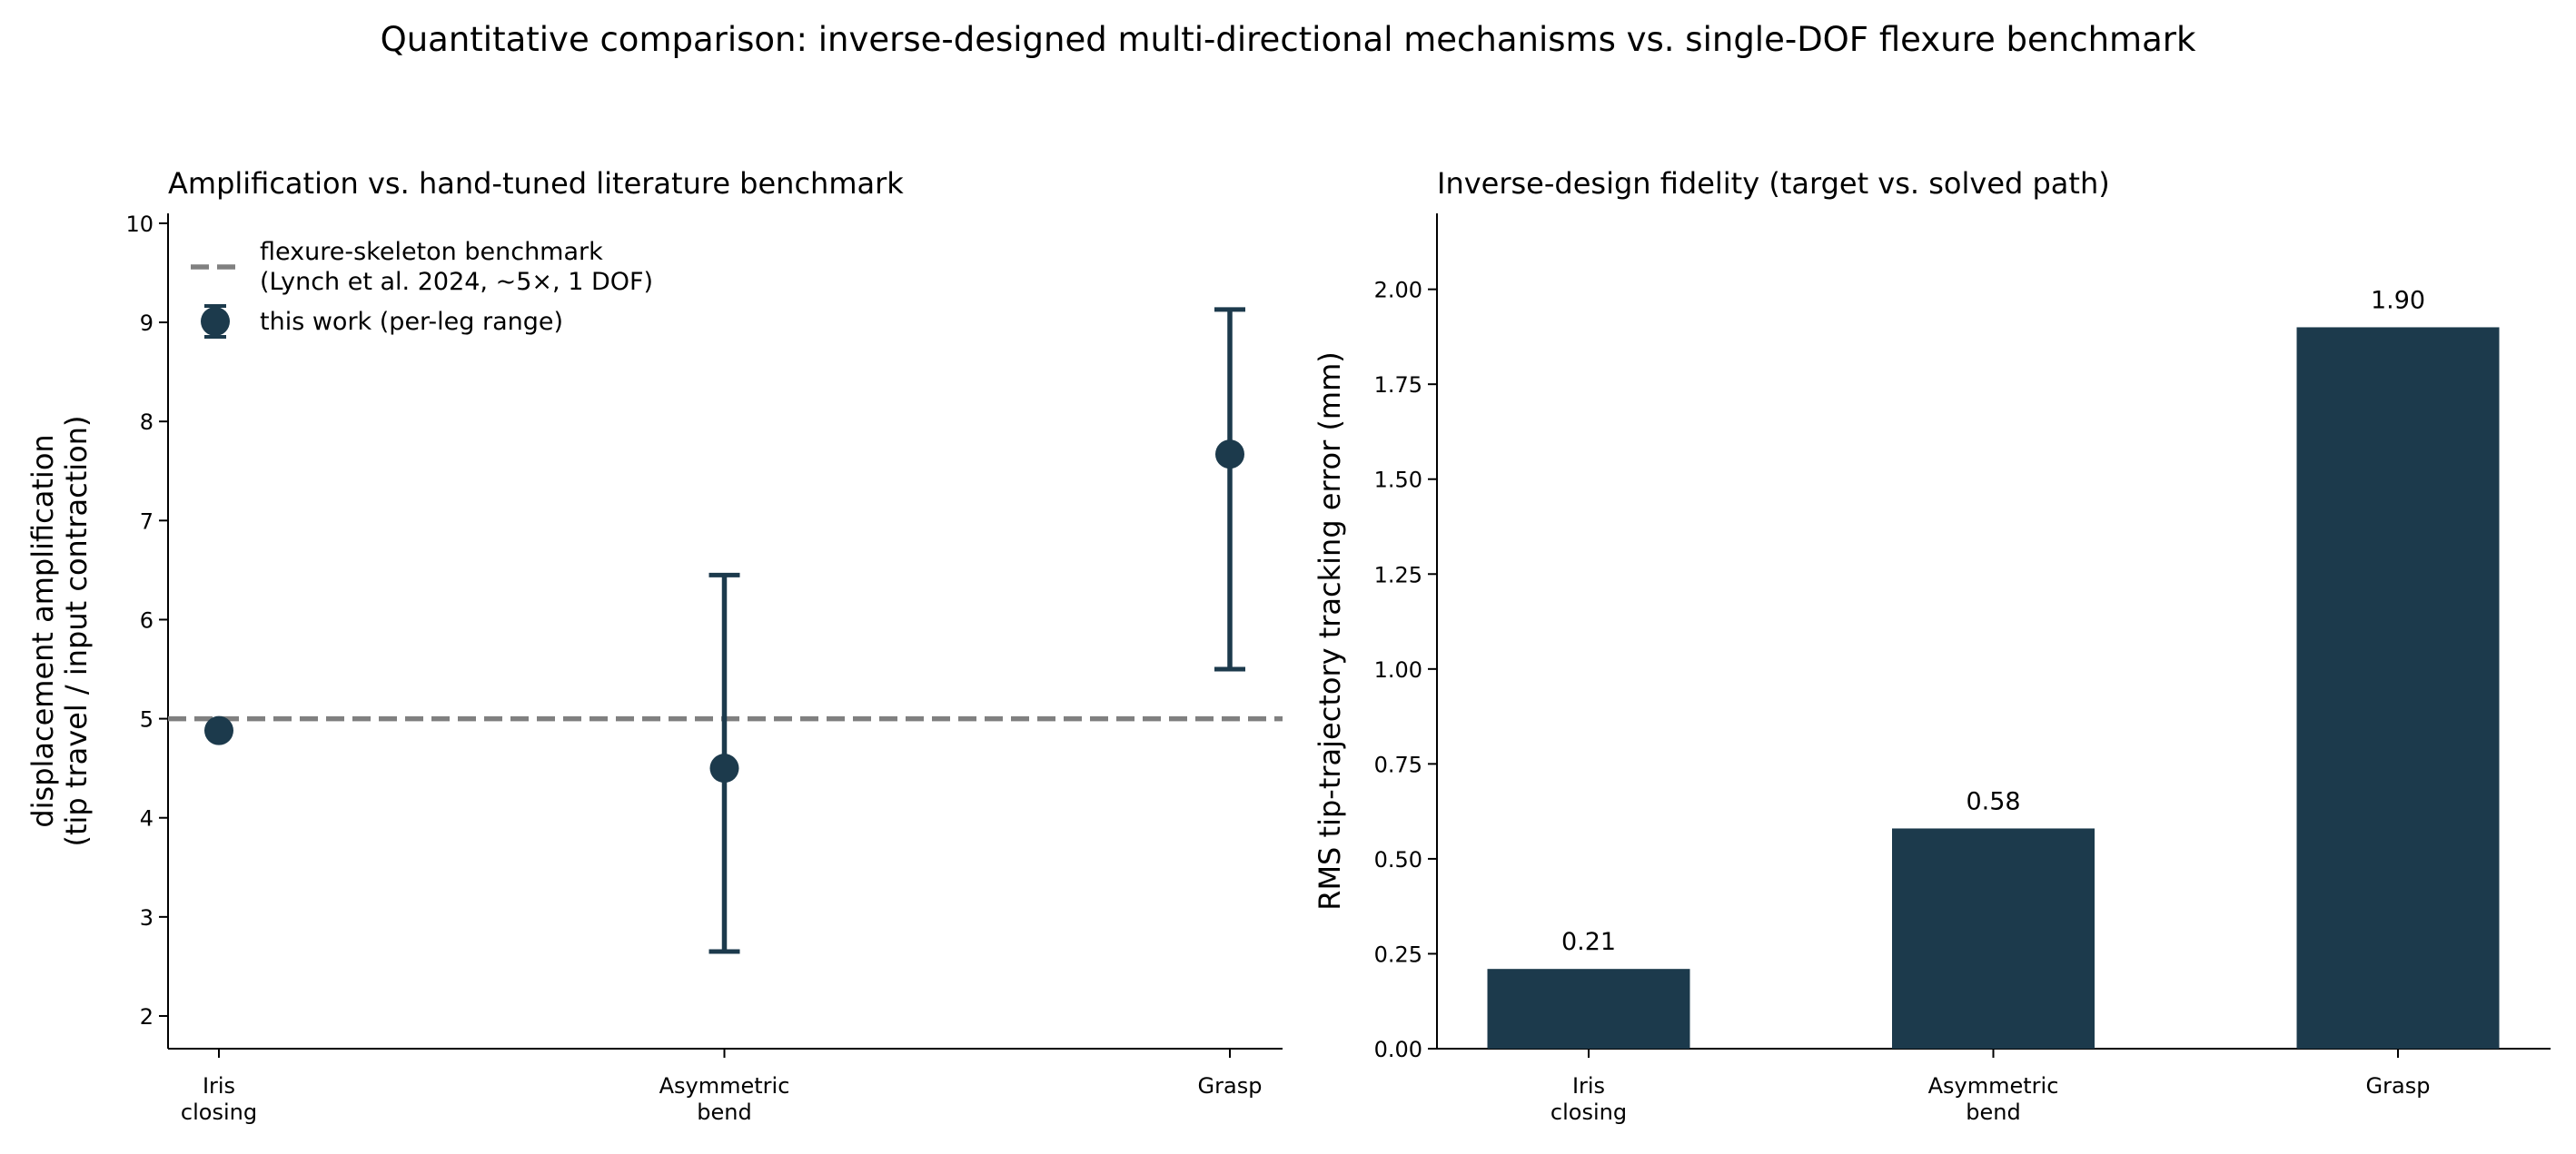  Describe the element at coordinates (219, 1086) in the screenshot. I see `left-x-tick-label: Iris` at that location.